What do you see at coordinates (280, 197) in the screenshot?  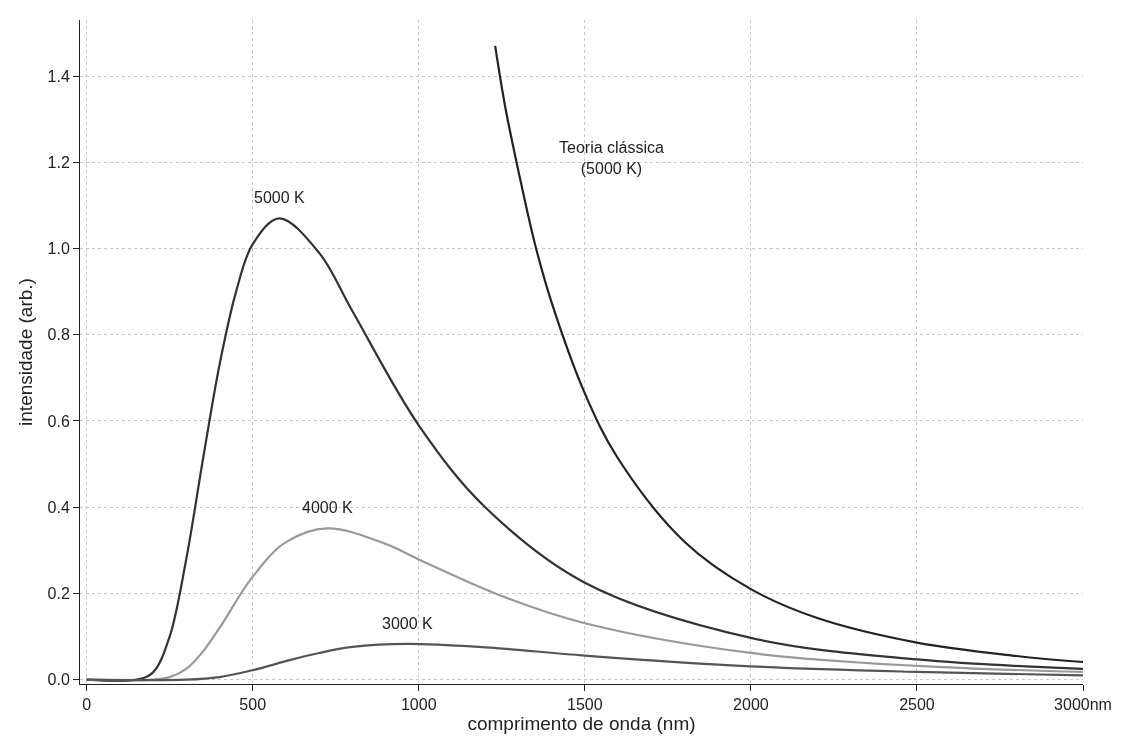 I see `annotation: 5000 K` at bounding box center [280, 197].